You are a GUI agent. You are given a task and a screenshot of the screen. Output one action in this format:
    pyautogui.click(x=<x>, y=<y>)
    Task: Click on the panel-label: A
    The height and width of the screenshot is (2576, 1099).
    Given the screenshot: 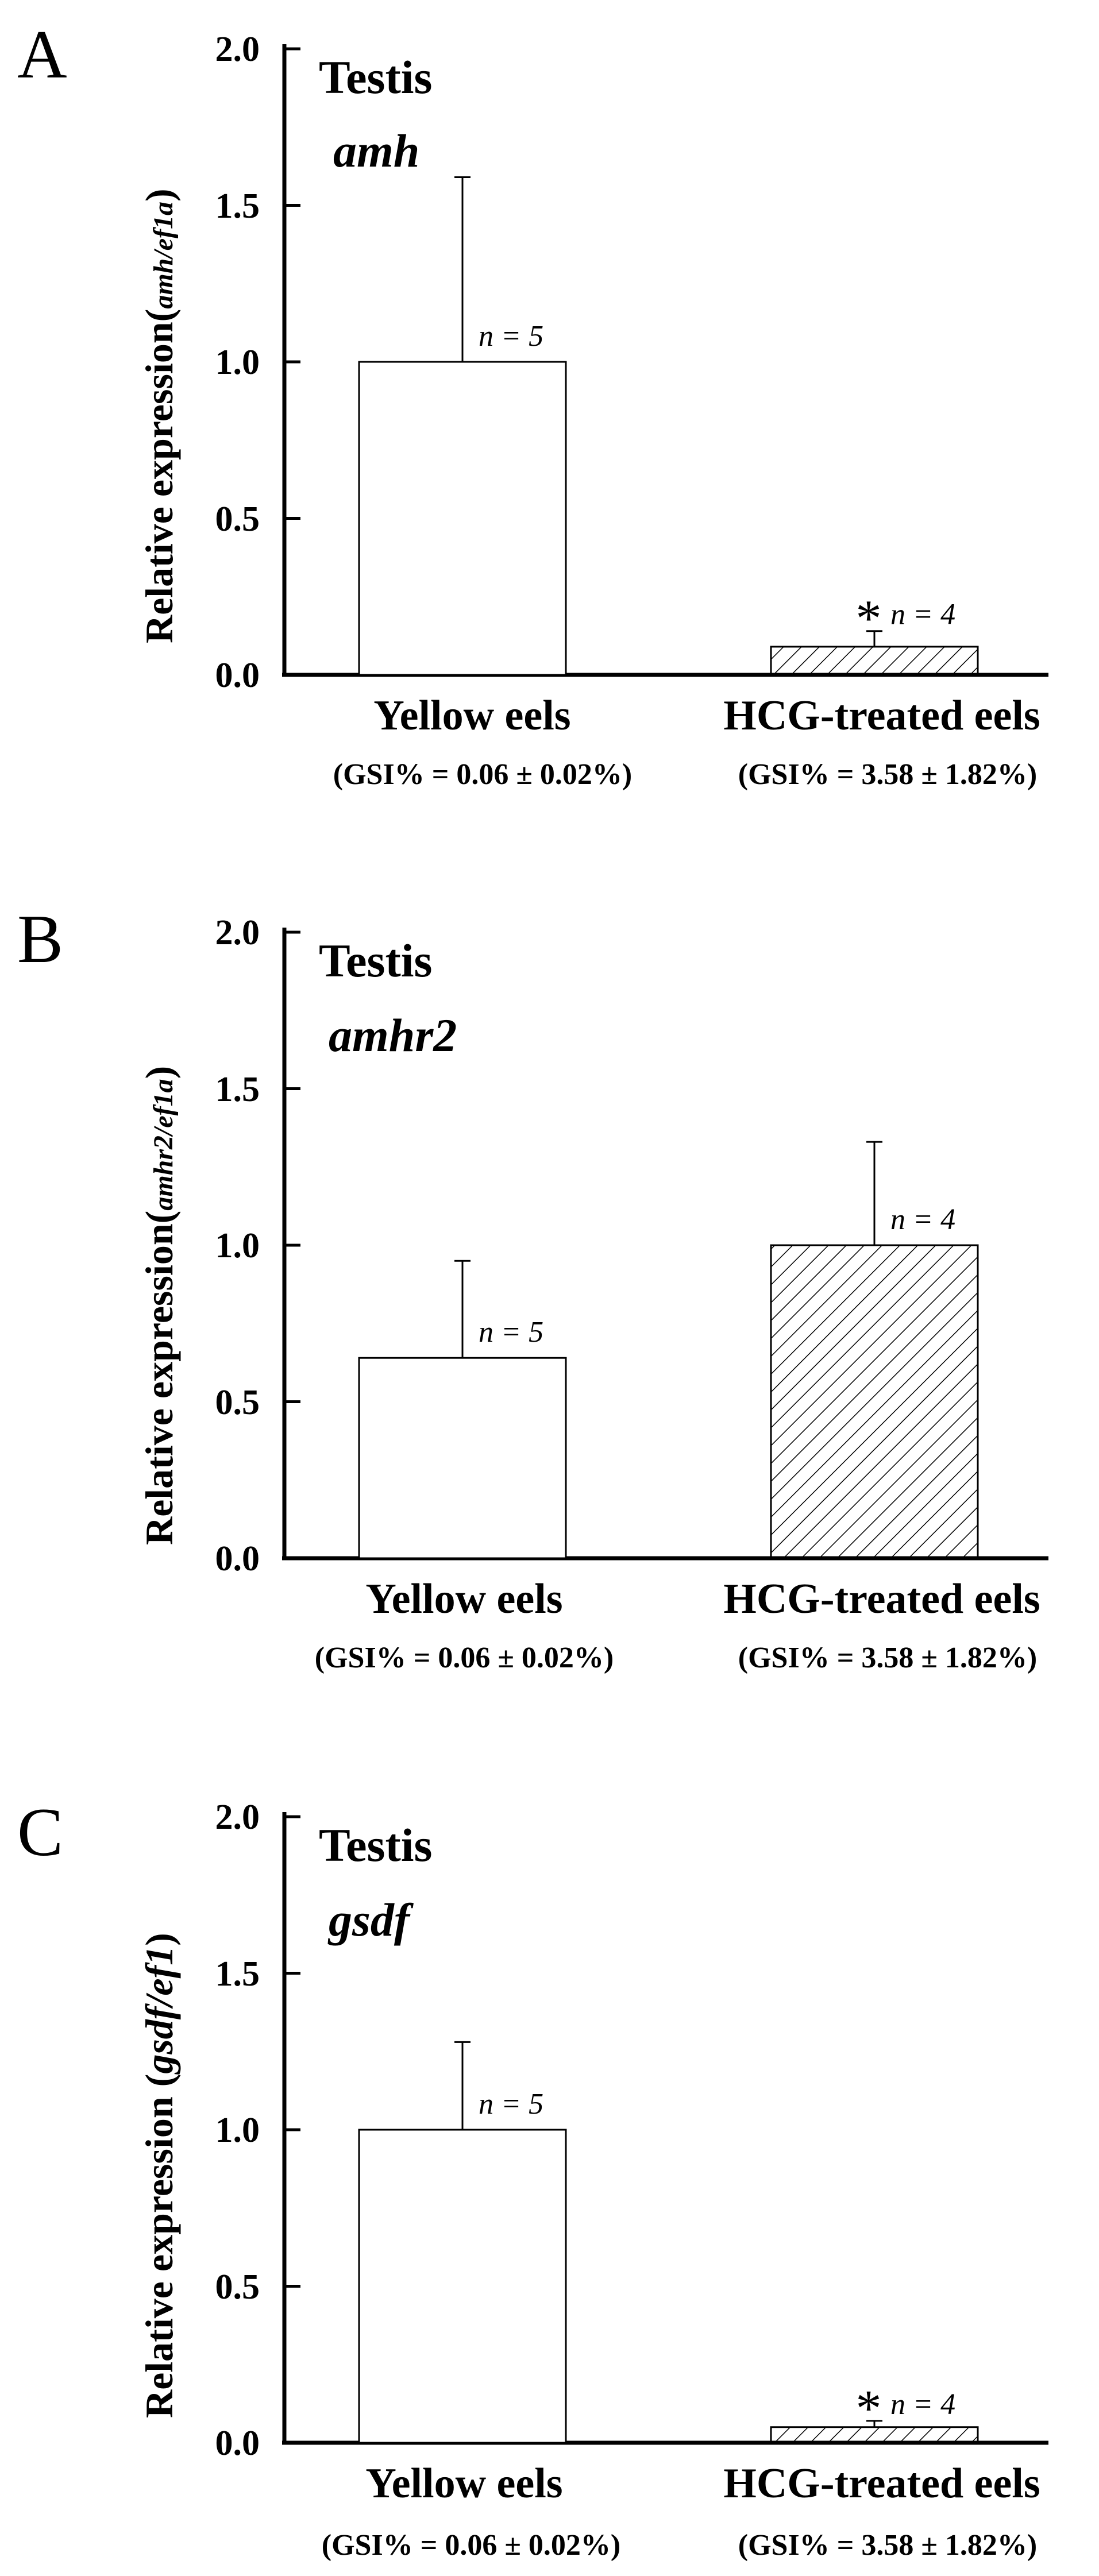 What is the action you would take?
    pyautogui.click(x=42, y=54)
    